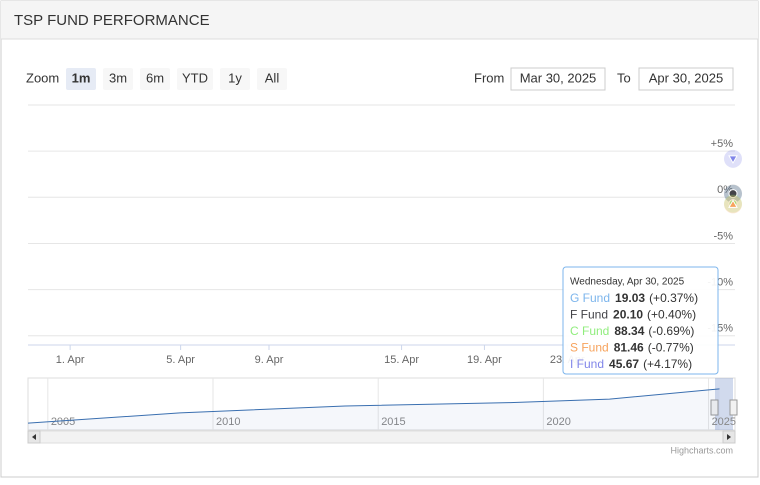 Image resolution: width=760 pixels, height=485 pixels. What do you see at coordinates (701, 450) in the screenshot?
I see `credits: Highcharts.com` at bounding box center [701, 450].